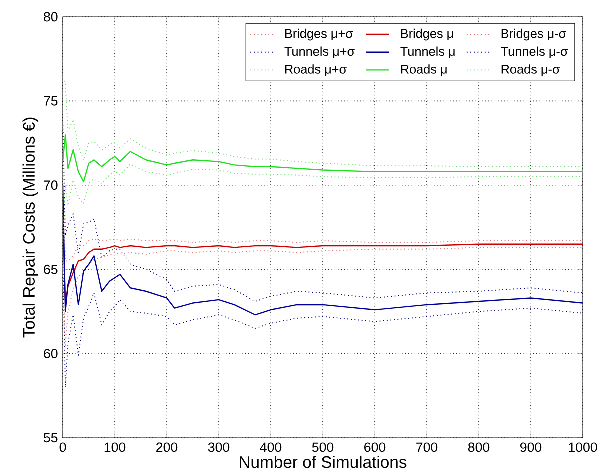 The height and width of the screenshot is (472, 600). I want to click on y-tick-label: 80, so click(51, 17).